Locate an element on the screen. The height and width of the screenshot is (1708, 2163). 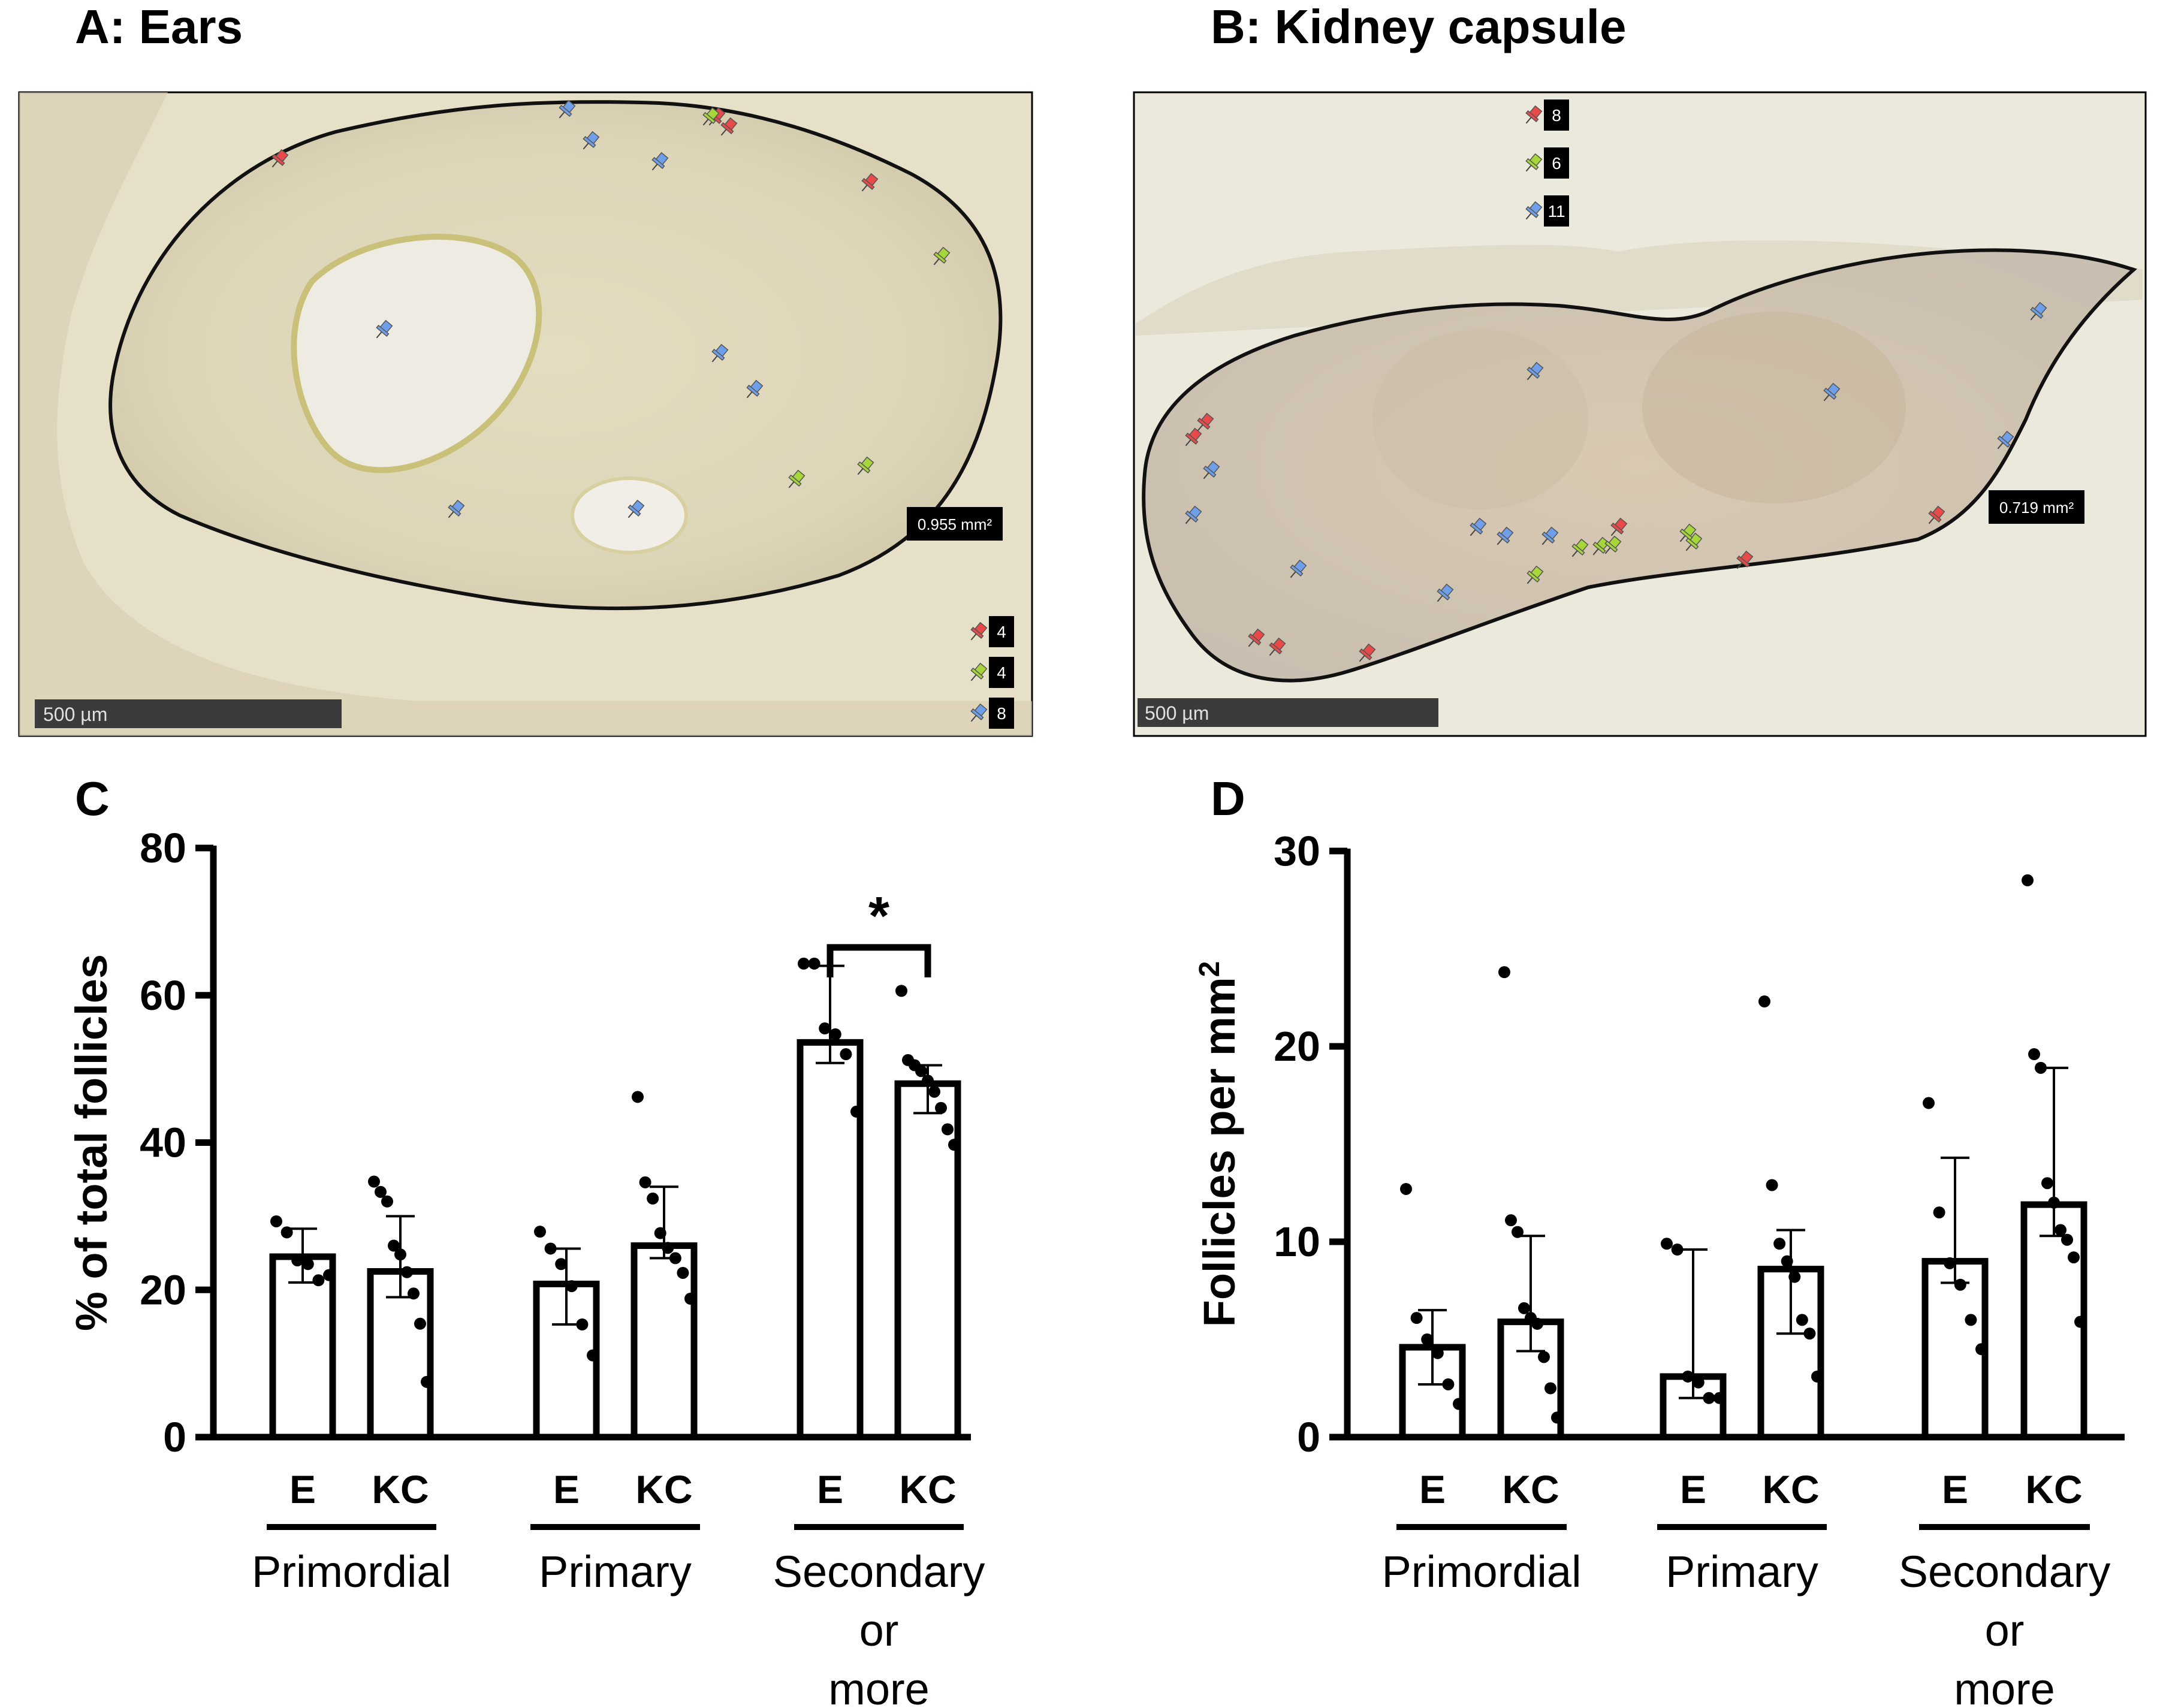
panel-a-scale-label: 500 µm is located at coordinates (75, 714).